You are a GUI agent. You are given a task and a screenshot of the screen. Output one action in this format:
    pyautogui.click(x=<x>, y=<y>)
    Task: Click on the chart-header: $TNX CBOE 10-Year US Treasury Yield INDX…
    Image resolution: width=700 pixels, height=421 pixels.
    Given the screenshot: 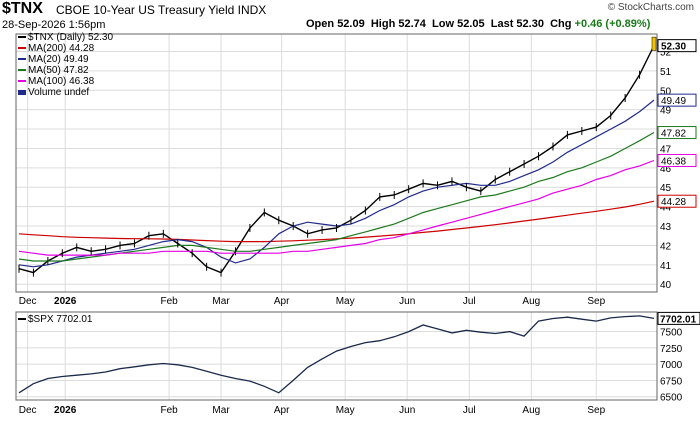 What is the action you would take?
    pyautogui.click(x=350, y=17)
    